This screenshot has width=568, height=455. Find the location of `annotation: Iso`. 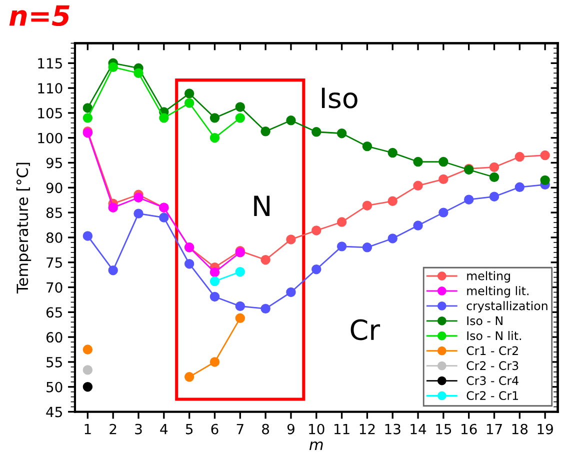

annotation: Iso is located at coordinates (340, 98).